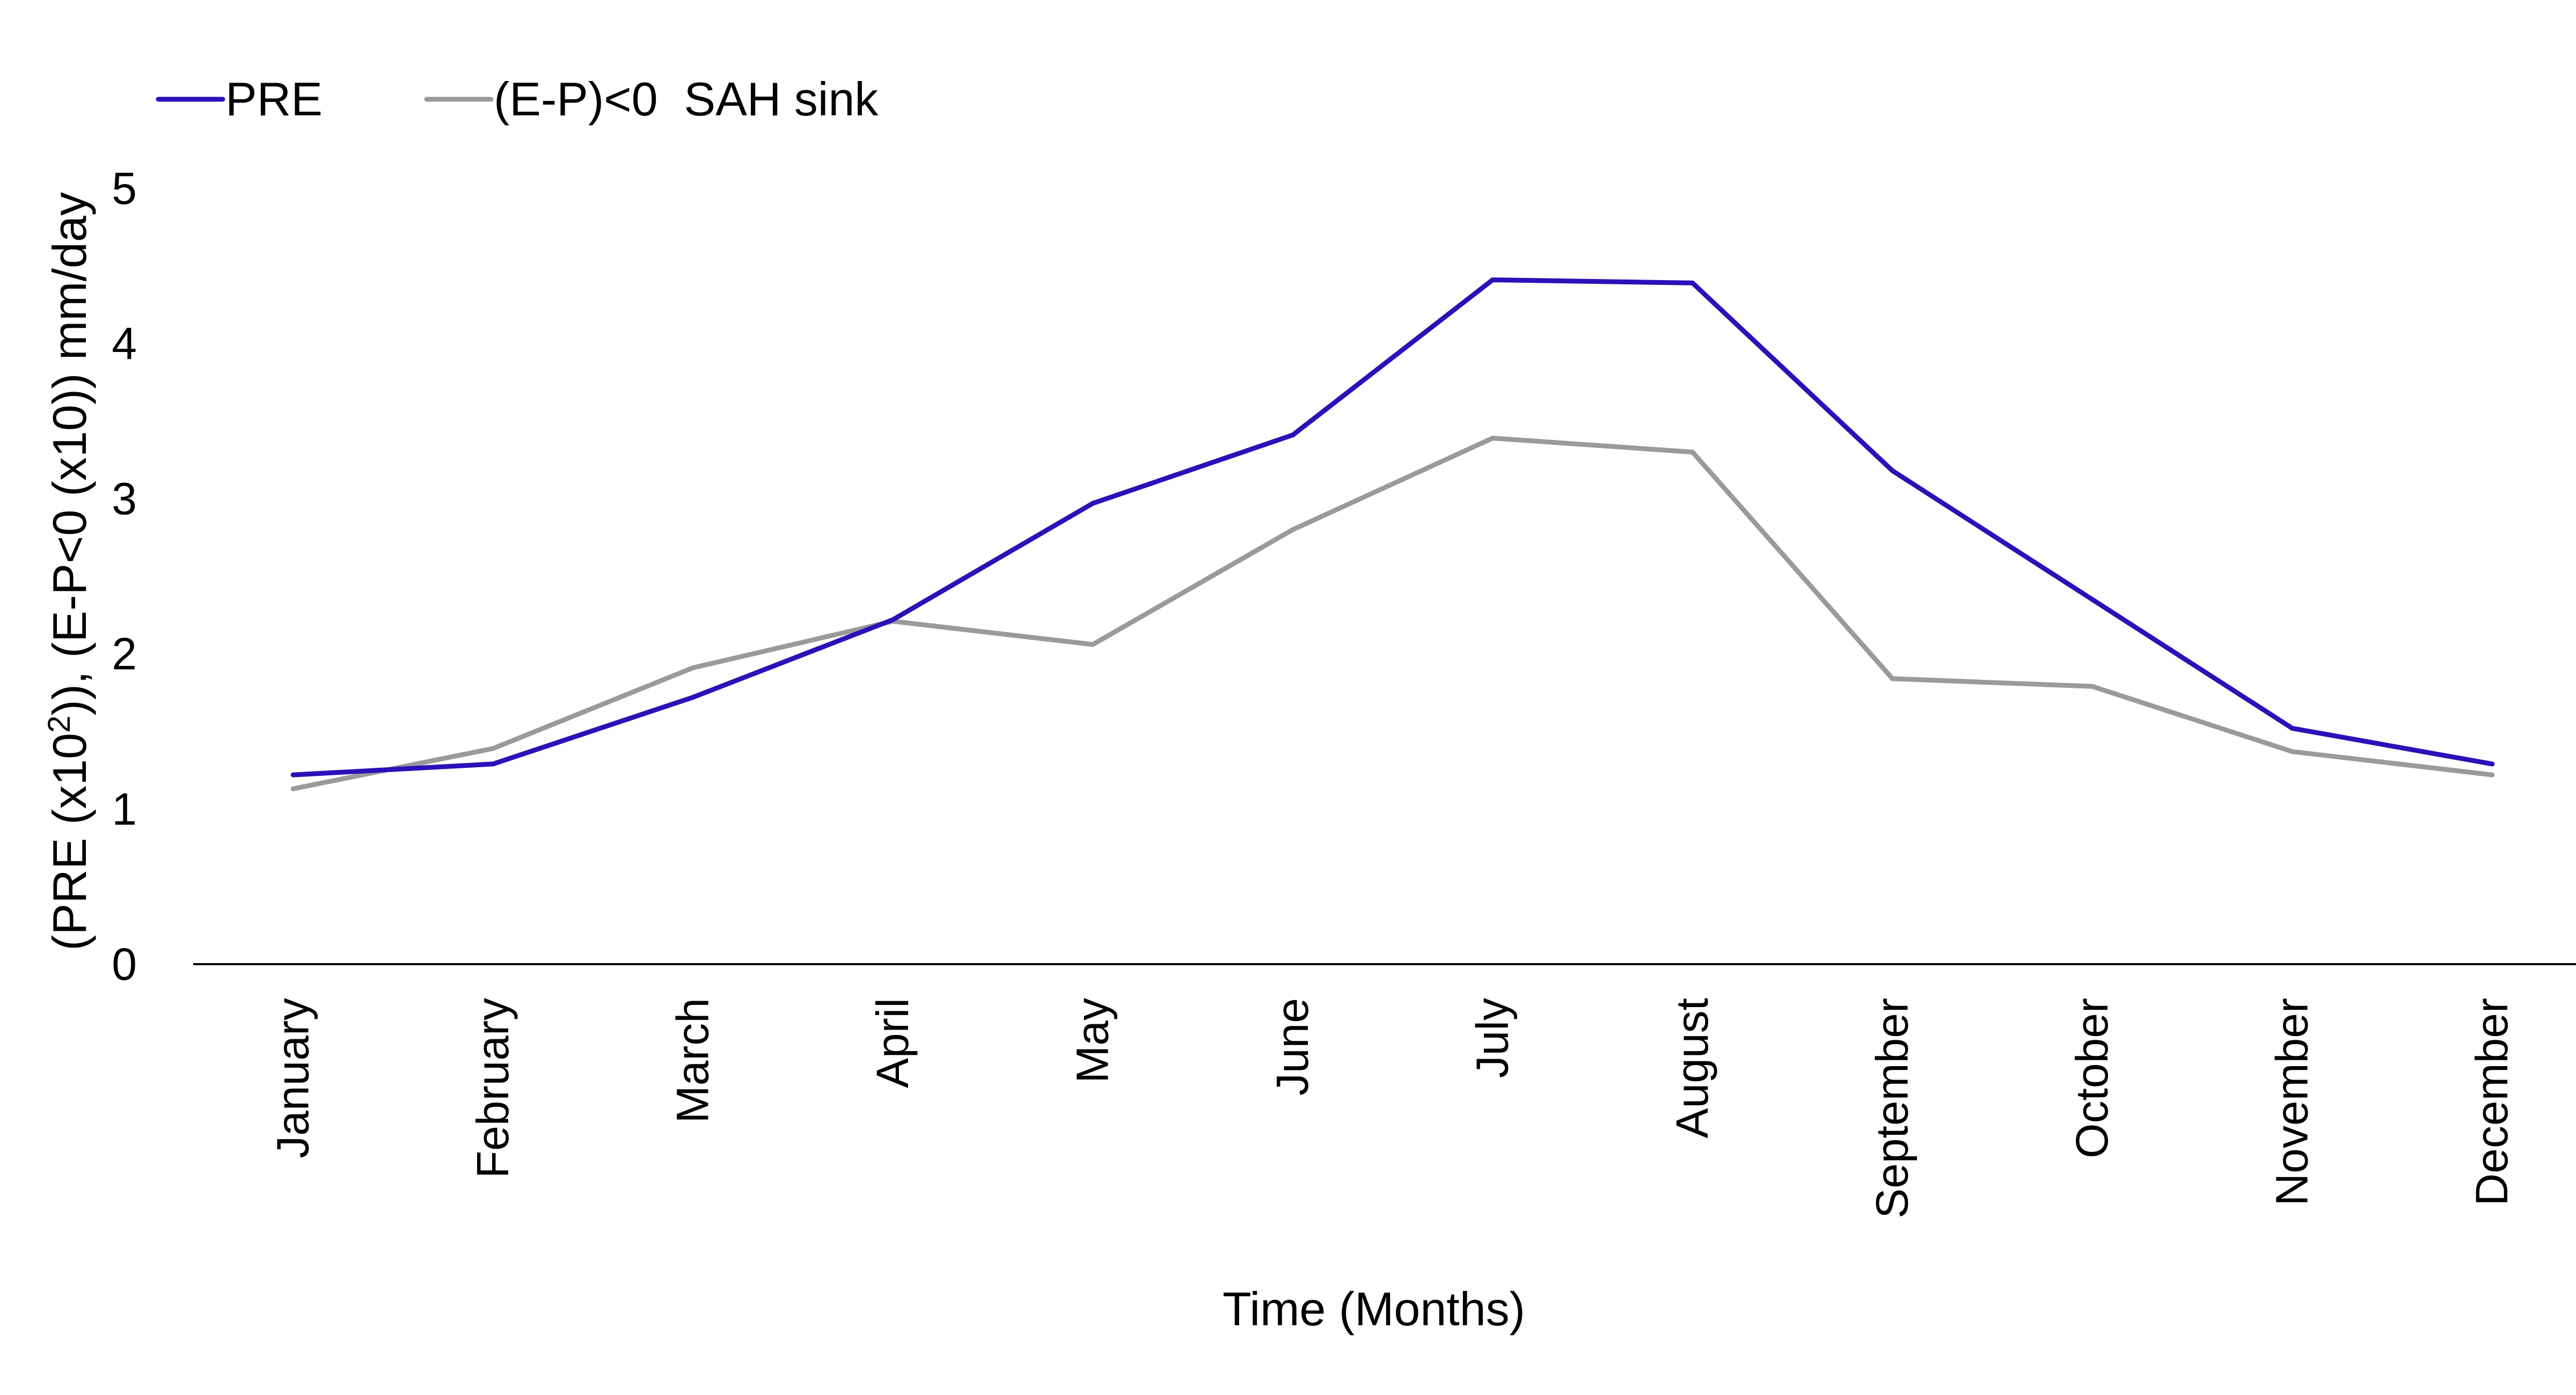 Image resolution: width=2576 pixels, height=1395 pixels. I want to click on y-tick-label: 3, so click(124, 498).